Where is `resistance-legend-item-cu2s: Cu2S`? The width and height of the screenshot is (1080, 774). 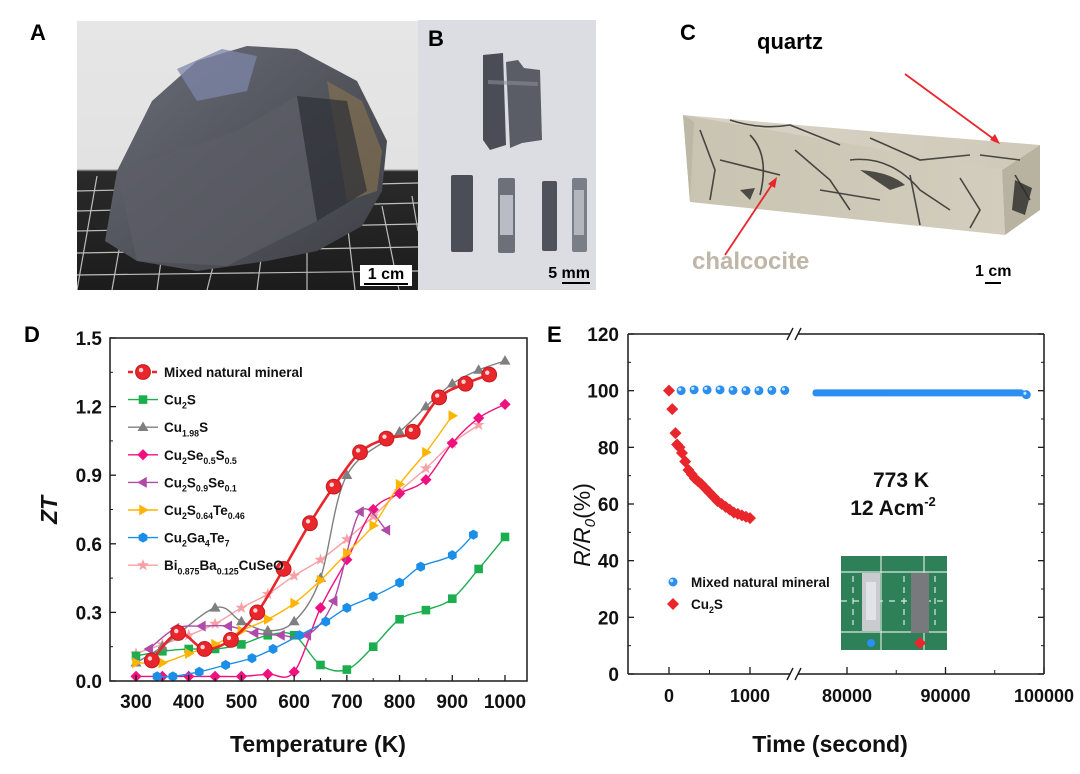
resistance-legend-item-cu2s: Cu2S is located at coordinates (695, 606).